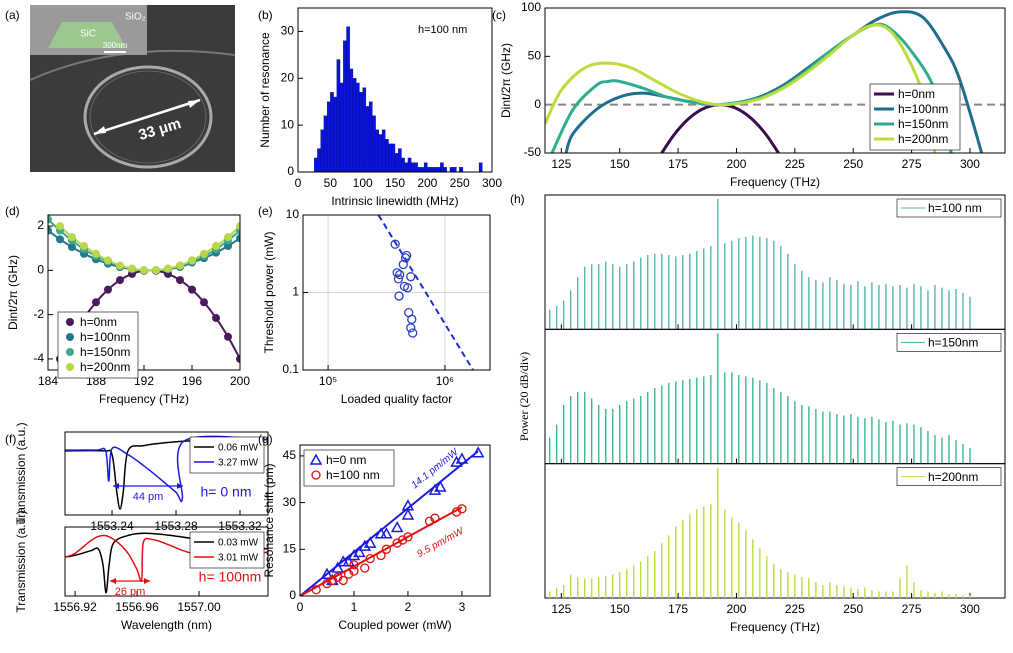  Describe the element at coordinates (912, 609) in the screenshot. I see `x-tick-label: 275` at that location.